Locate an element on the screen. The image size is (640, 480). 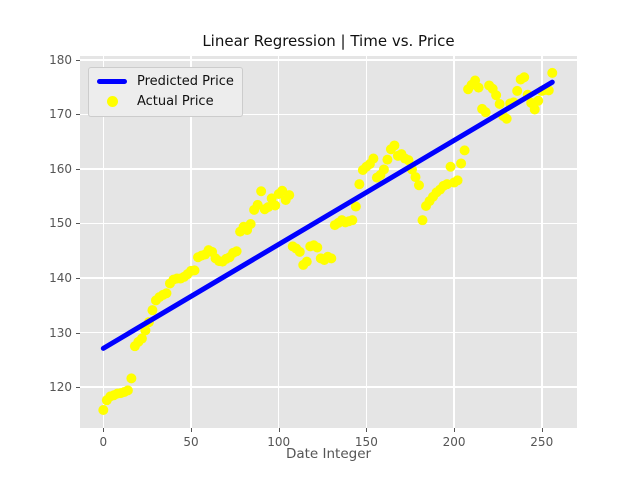
y-tick-label: 180 is located at coordinates (60, 59).